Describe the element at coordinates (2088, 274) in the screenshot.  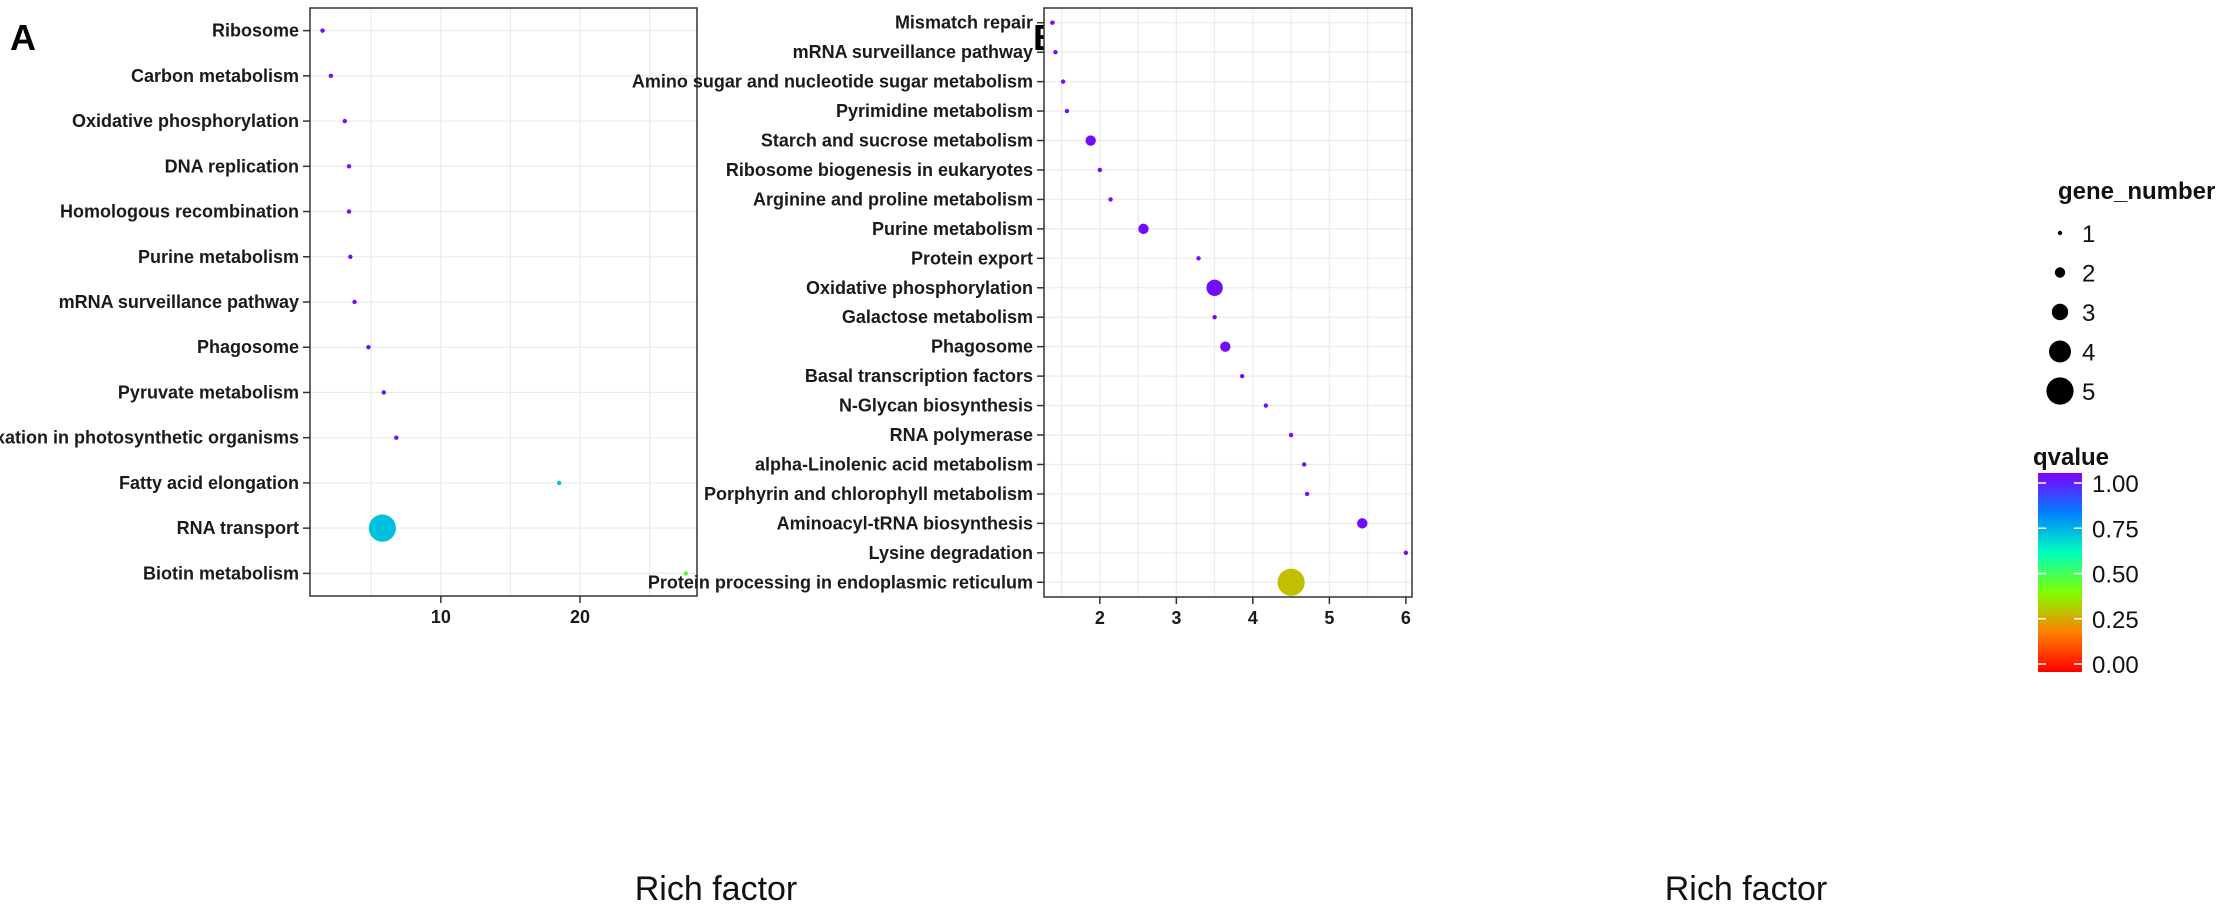
I see `legend-size-label: 2` at that location.